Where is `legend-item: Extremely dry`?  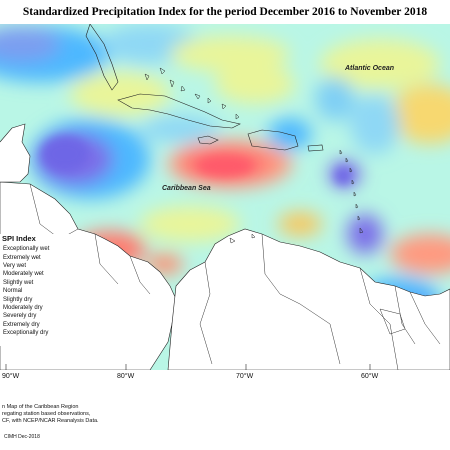
legend-item: Extremely dry is located at coordinates (21, 324).